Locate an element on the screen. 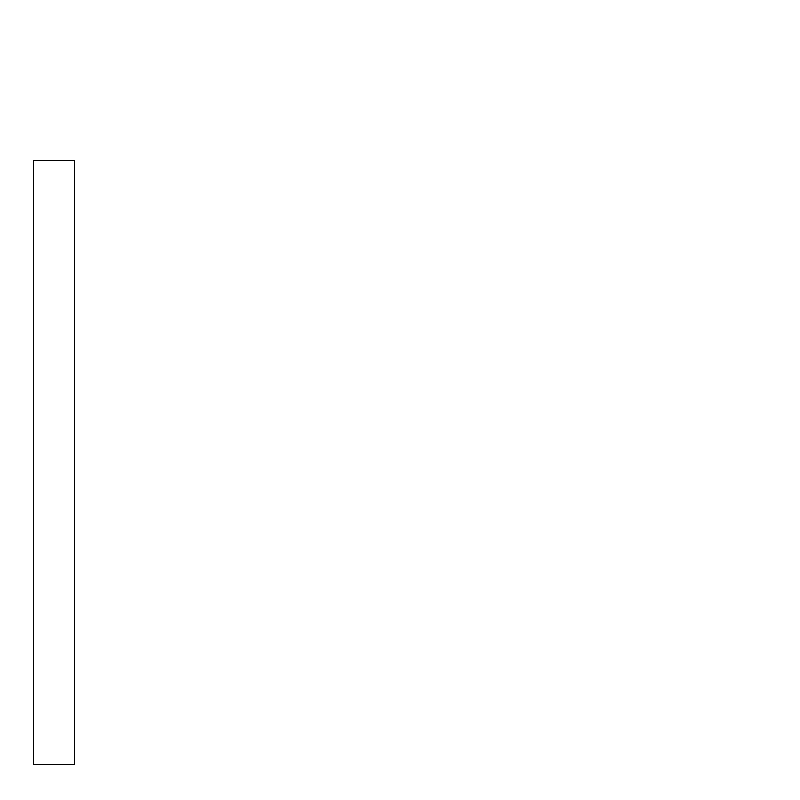  colorbar is located at coordinates (54, 462).